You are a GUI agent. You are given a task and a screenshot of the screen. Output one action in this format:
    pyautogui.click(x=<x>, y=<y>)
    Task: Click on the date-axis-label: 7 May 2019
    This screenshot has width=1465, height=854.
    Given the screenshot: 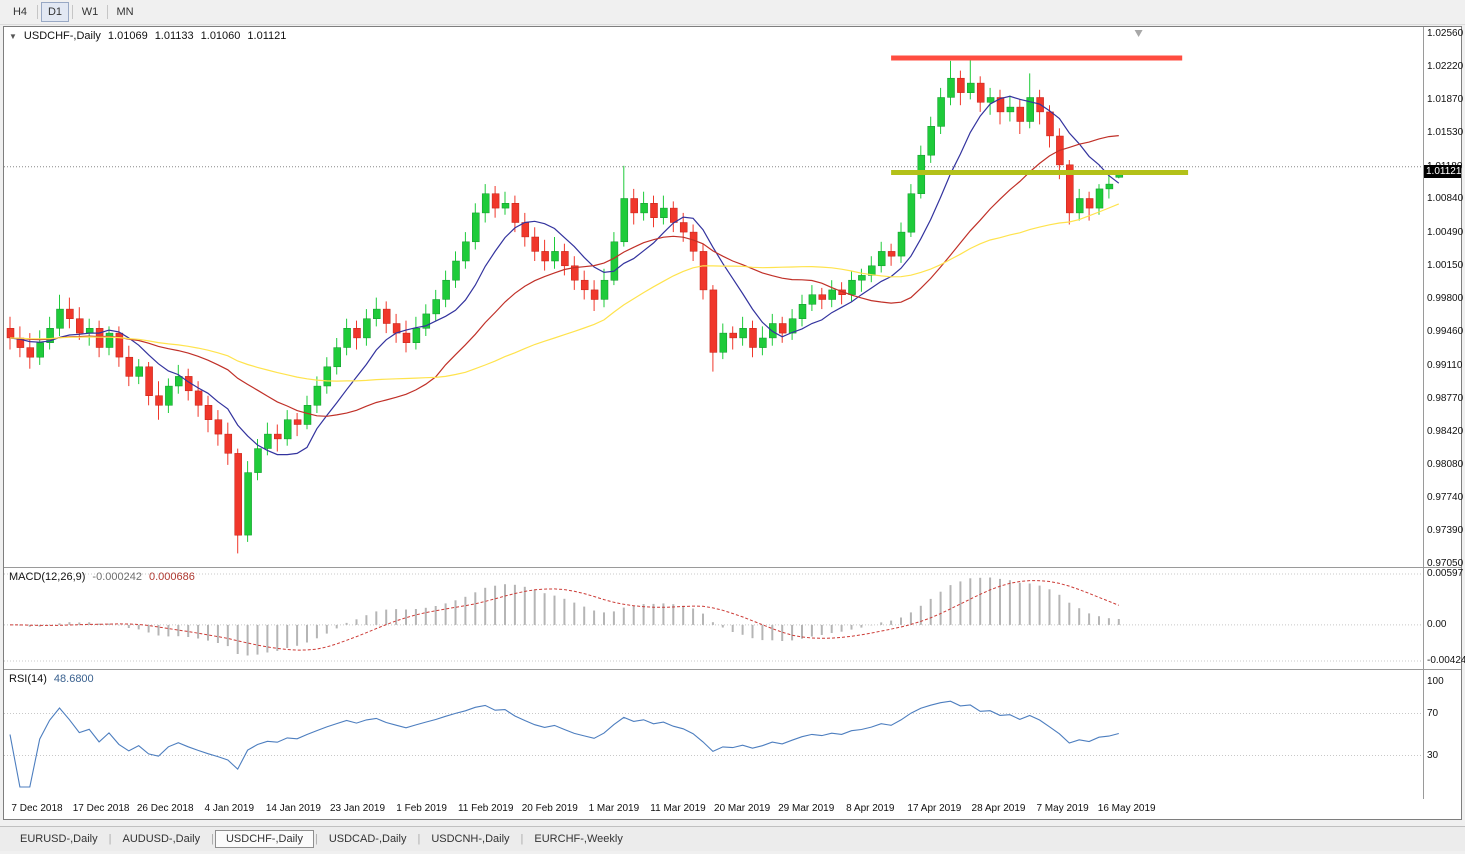 What is the action you would take?
    pyautogui.click(x=1062, y=808)
    